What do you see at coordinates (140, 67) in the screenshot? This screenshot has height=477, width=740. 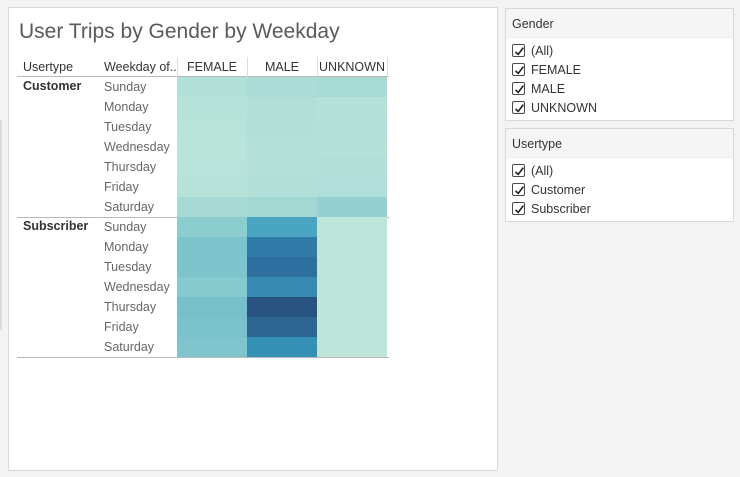 I see `row-header-weekday: Weekday of..` at bounding box center [140, 67].